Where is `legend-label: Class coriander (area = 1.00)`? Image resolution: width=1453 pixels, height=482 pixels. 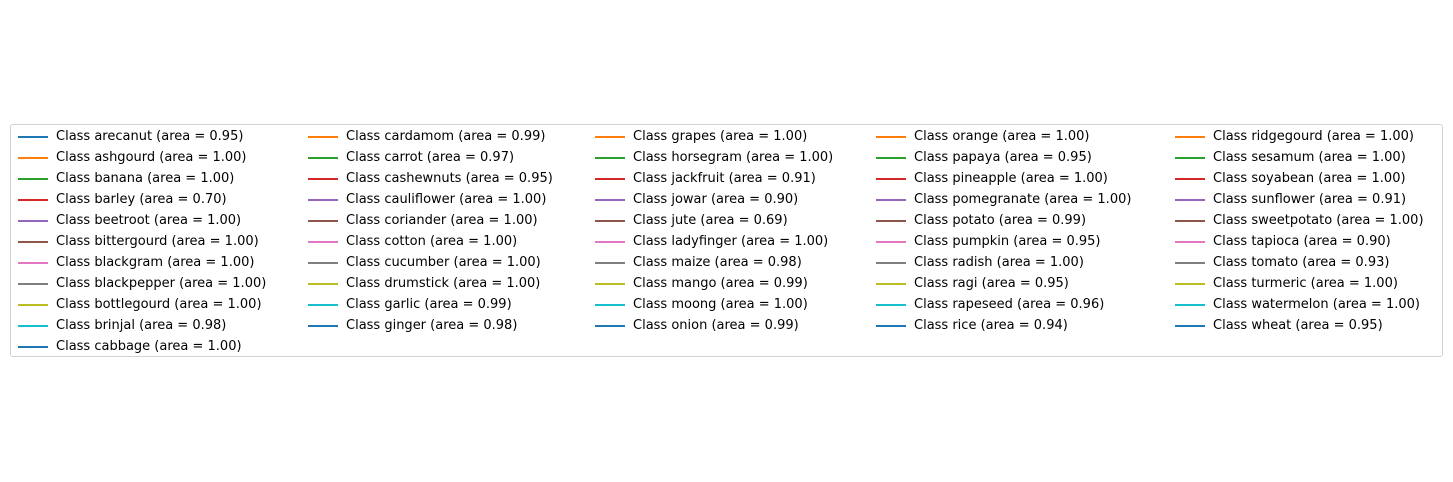
legend-label: Class coriander (area = 1.00) is located at coordinates (442, 220).